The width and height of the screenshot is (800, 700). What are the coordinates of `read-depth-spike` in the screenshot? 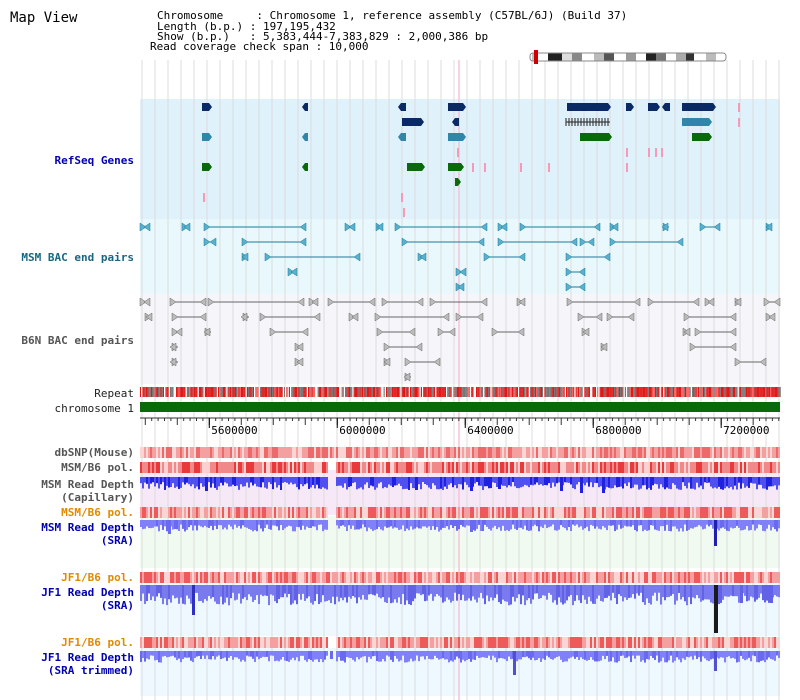 It's located at (331, 655).